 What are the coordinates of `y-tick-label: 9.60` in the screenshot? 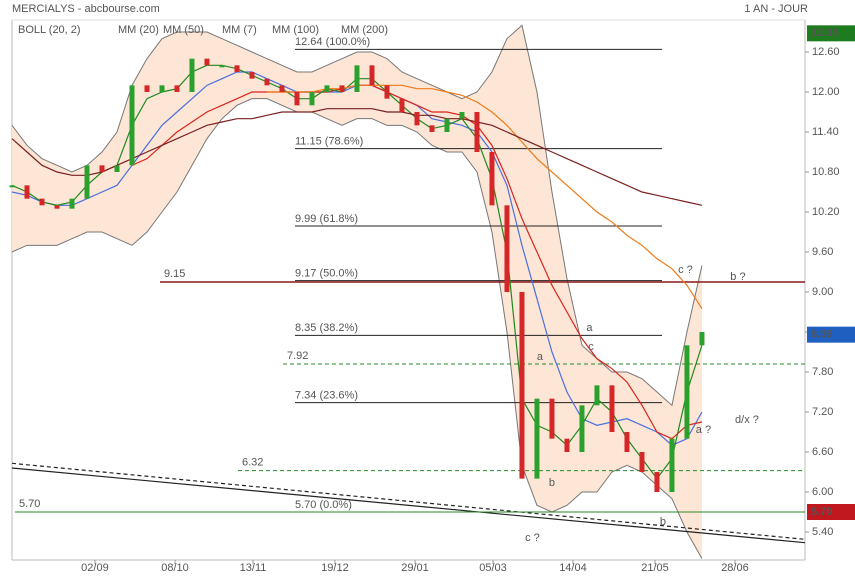 It's located at (822, 252).